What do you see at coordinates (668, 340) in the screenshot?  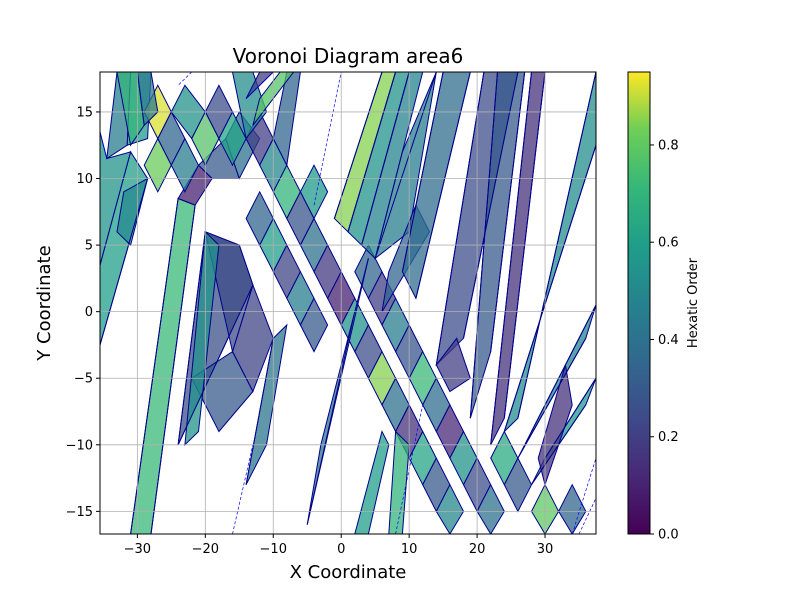 I see `colorbar-tick-label: 0.4` at bounding box center [668, 340].